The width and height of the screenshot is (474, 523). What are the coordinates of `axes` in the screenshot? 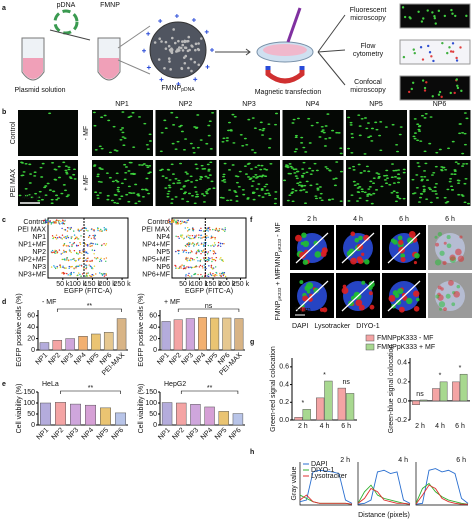 It's located at (325, 484).